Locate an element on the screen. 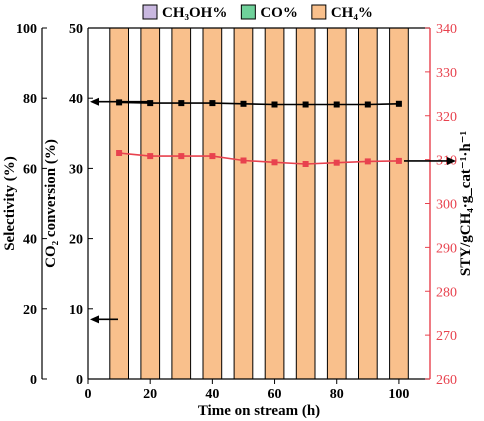  selectivity-tick-label-100: 100 is located at coordinates (26, 29).